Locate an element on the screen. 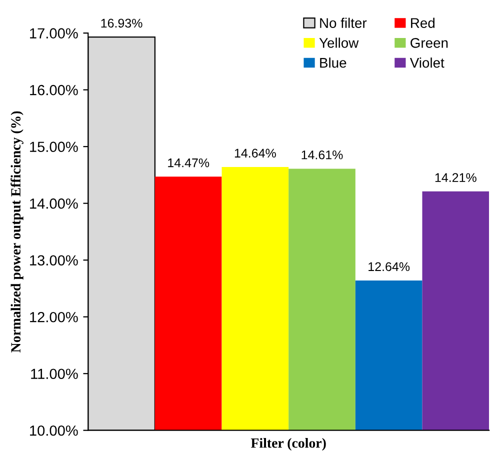 The width and height of the screenshot is (495, 453). legend-label: Red is located at coordinates (422, 23).